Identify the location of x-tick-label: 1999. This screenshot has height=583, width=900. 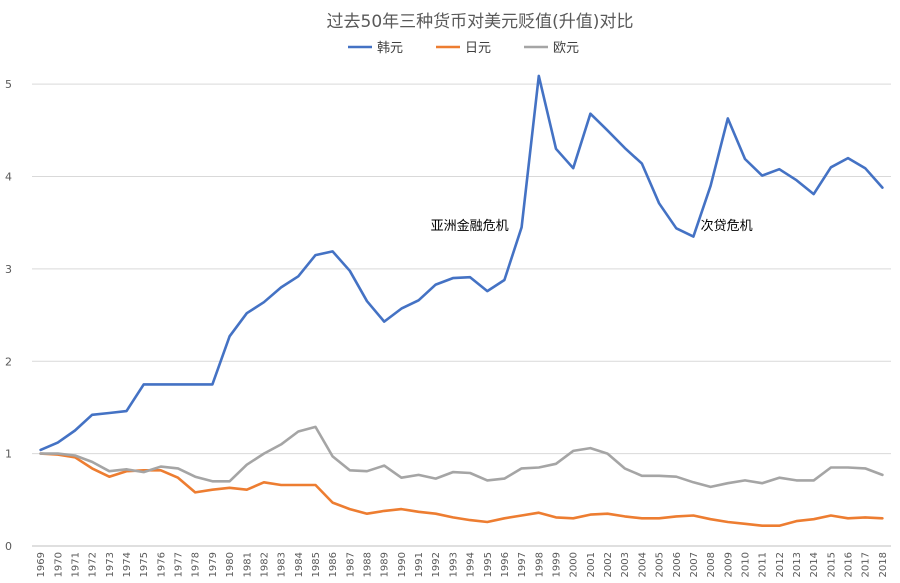
(556, 564).